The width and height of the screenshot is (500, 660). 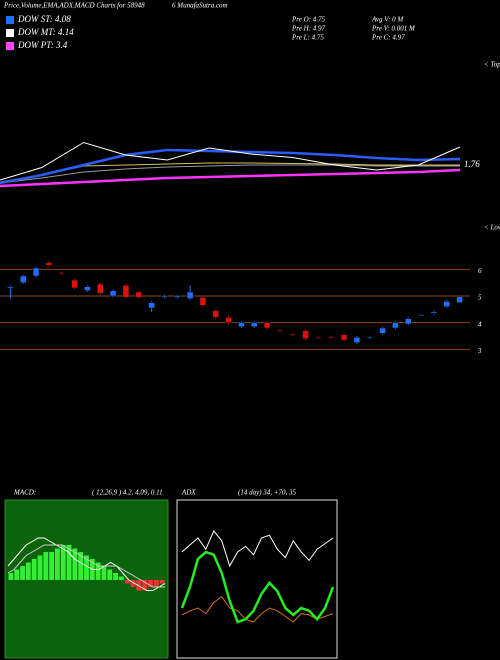 What do you see at coordinates (45, 32) in the screenshot?
I see `legend-label: DOW MT: 4.14` at bounding box center [45, 32].